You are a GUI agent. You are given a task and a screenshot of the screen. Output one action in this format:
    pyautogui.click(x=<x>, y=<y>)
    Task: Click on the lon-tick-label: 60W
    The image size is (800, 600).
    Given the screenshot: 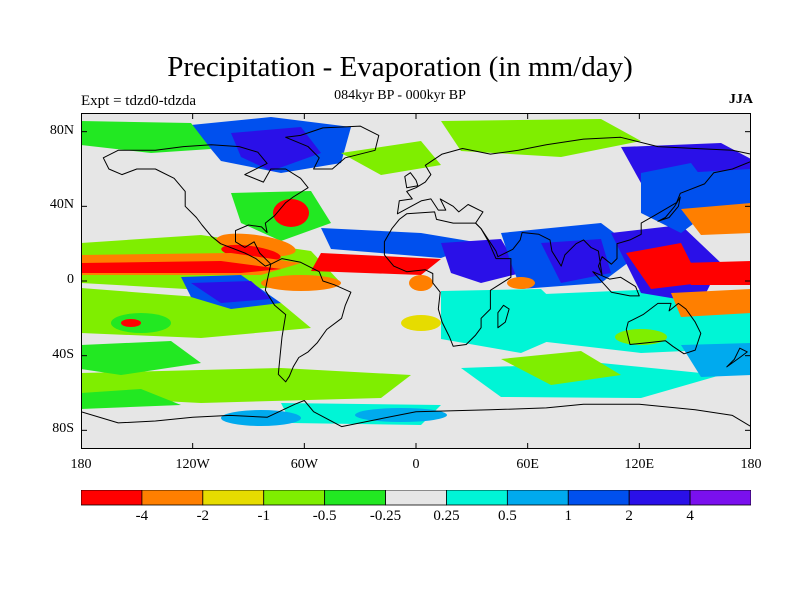 What is the action you would take?
    pyautogui.click(x=304, y=464)
    